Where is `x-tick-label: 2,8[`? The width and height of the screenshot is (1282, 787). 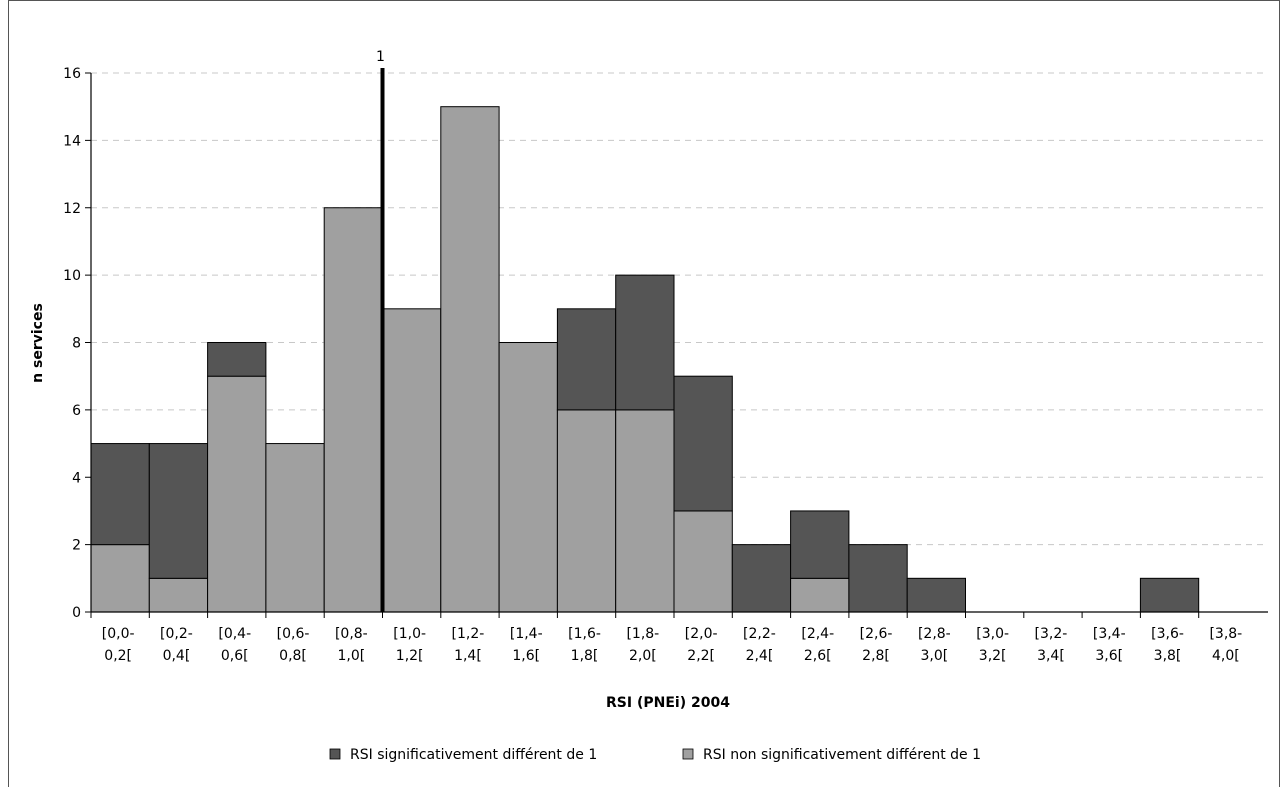 x-tick-label: 2,8[ is located at coordinates (876, 656).